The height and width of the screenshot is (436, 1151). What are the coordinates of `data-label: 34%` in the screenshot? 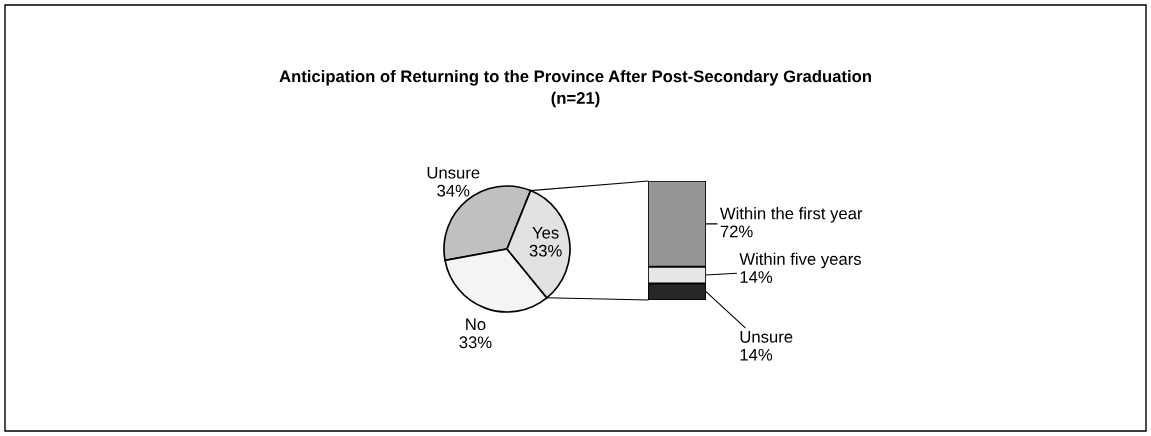 It's located at (453, 190).